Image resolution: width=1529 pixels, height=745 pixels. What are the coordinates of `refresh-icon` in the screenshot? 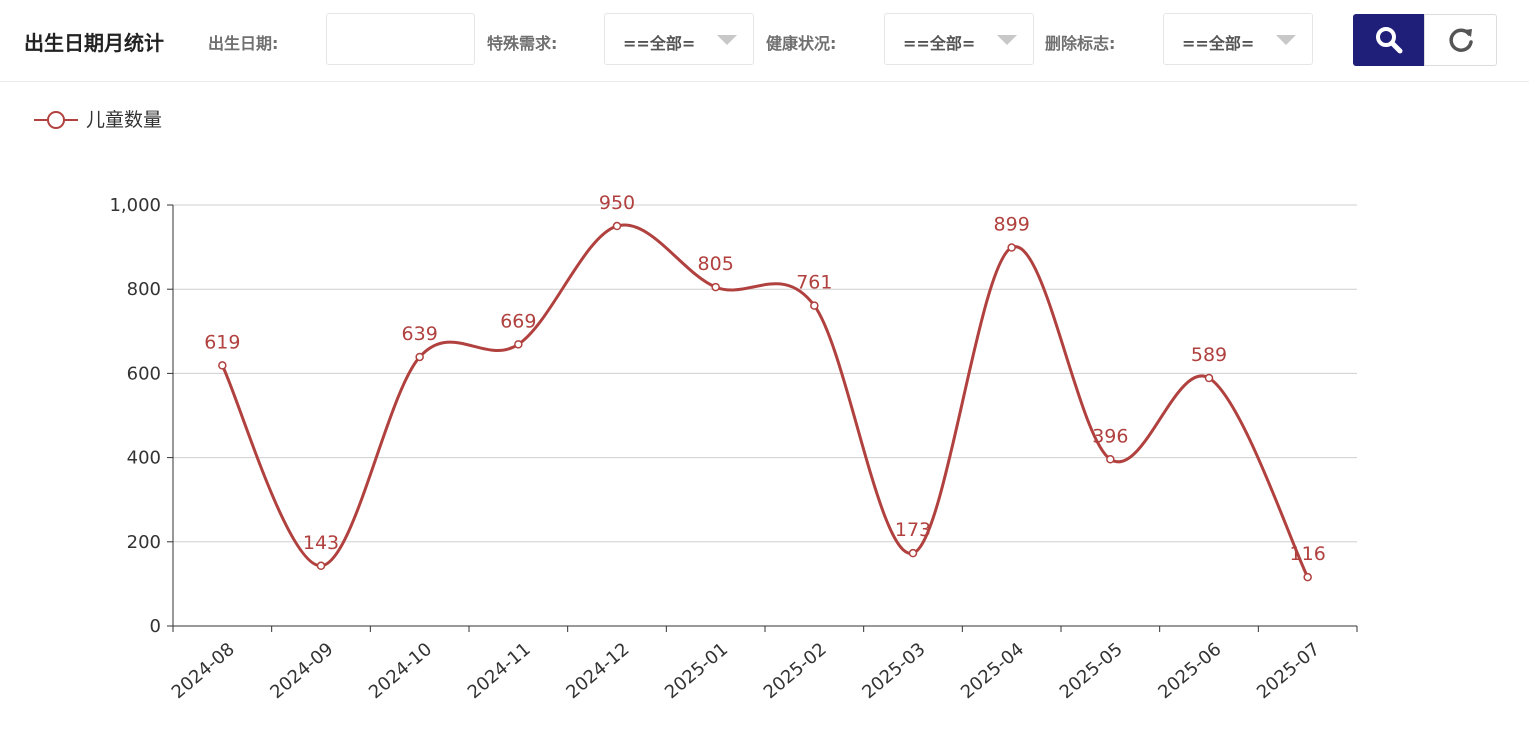 It's located at (1460, 40).